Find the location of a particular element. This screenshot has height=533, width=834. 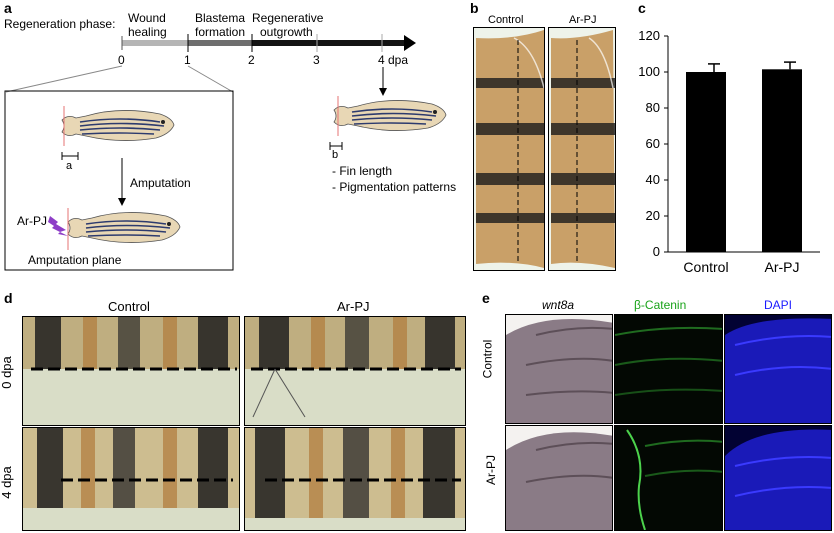

dapi-control-illustration is located at coordinates (778, 370).